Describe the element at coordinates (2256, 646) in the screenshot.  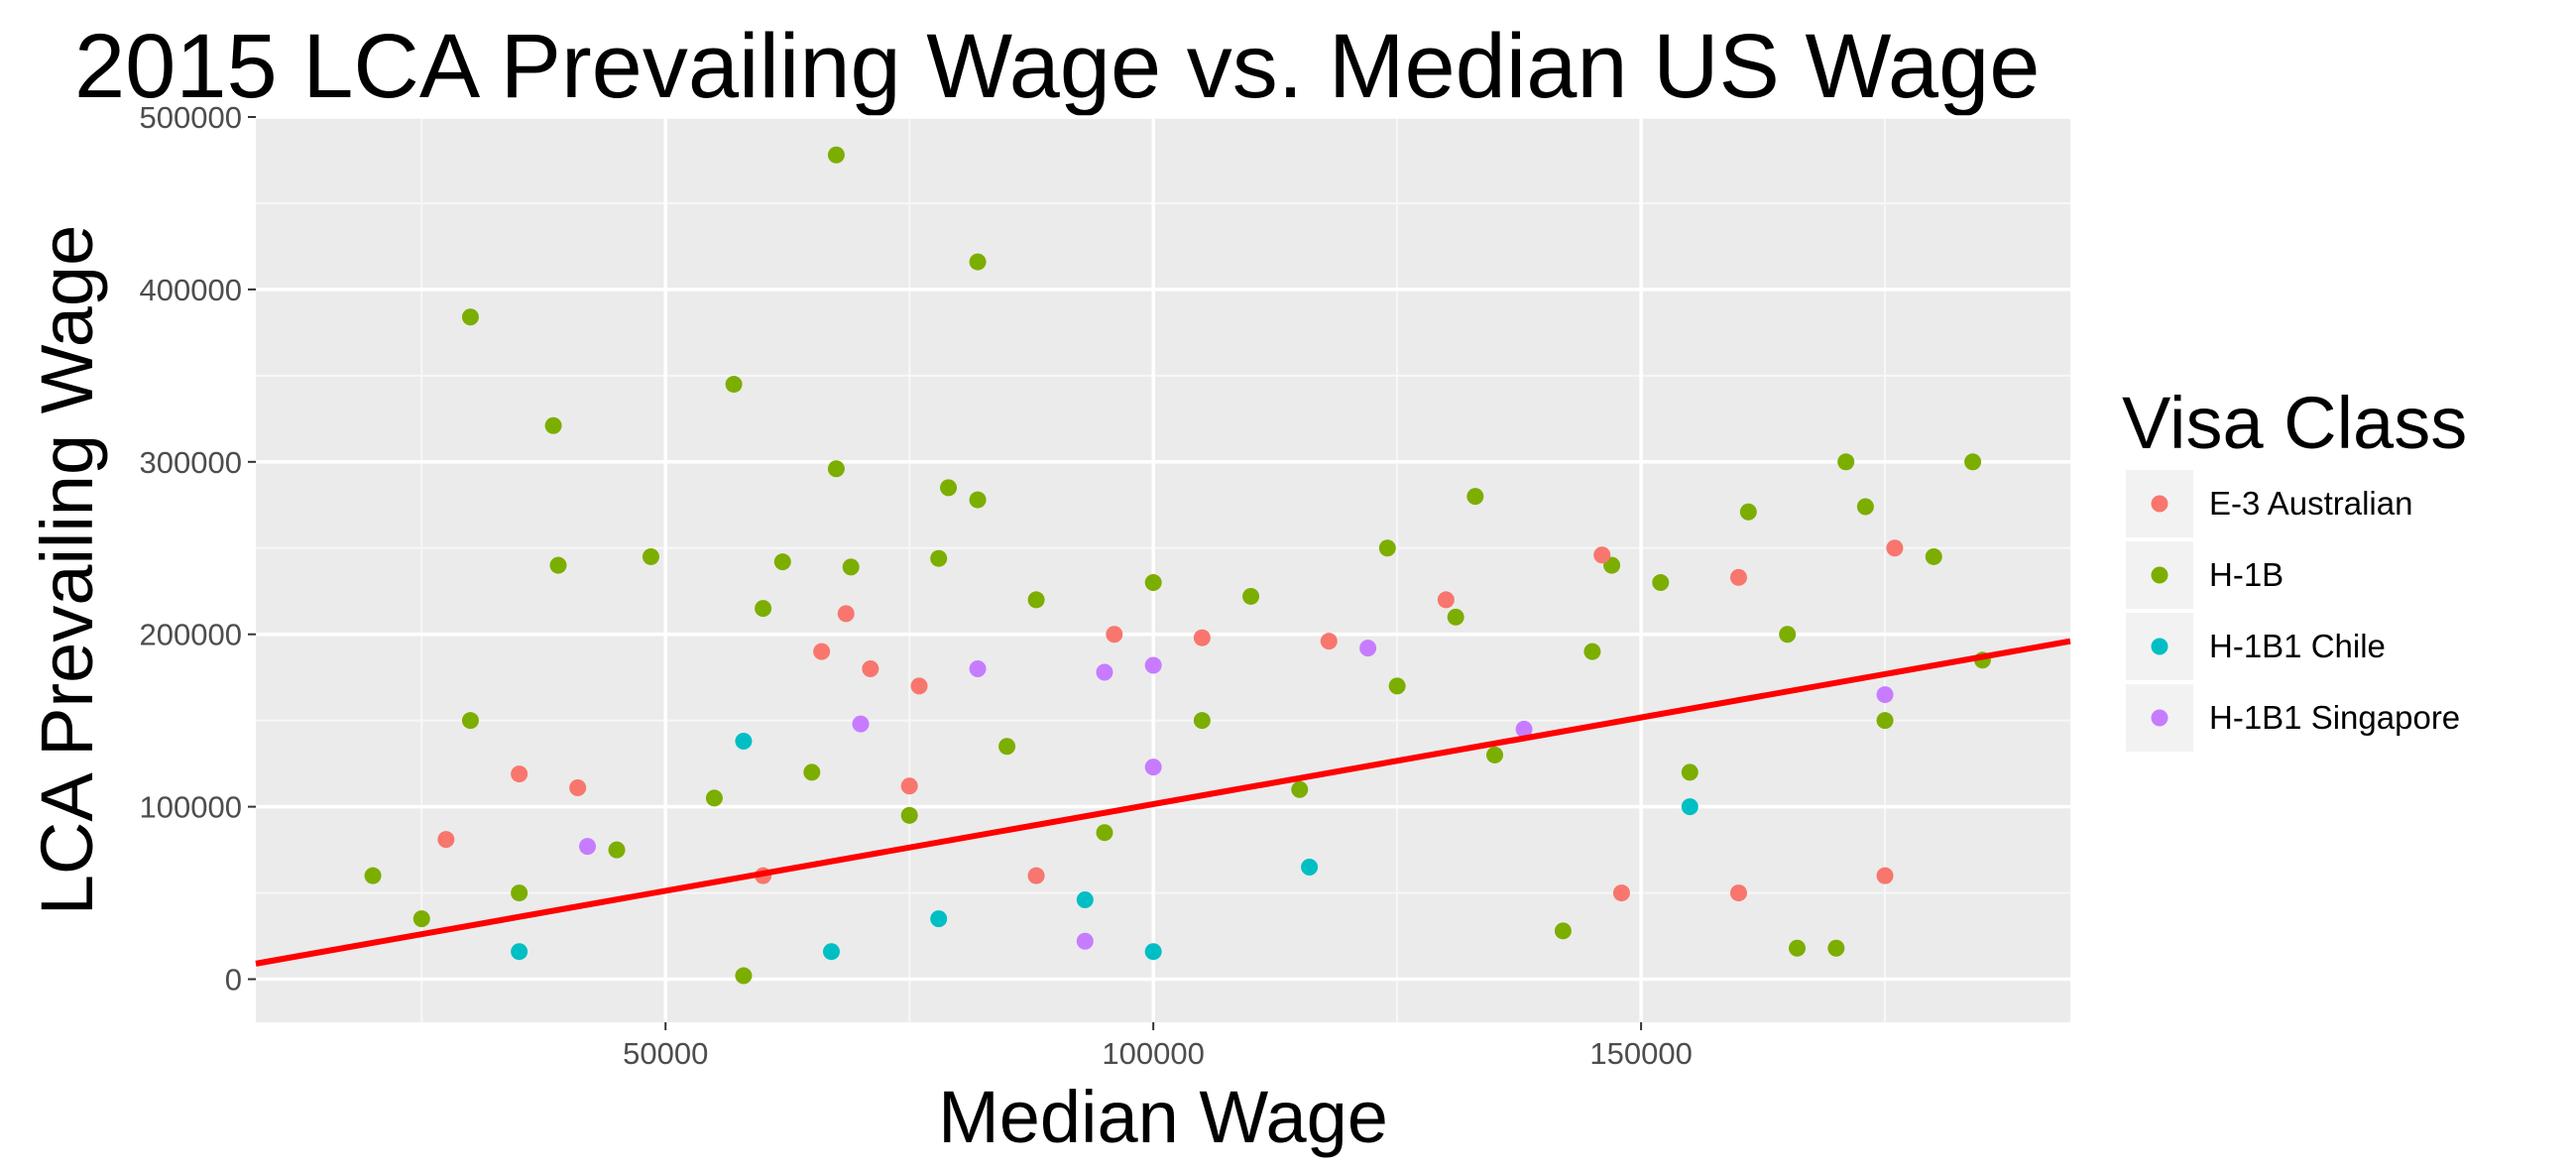
I see `legend-item: H-1B1 Chile` at that location.